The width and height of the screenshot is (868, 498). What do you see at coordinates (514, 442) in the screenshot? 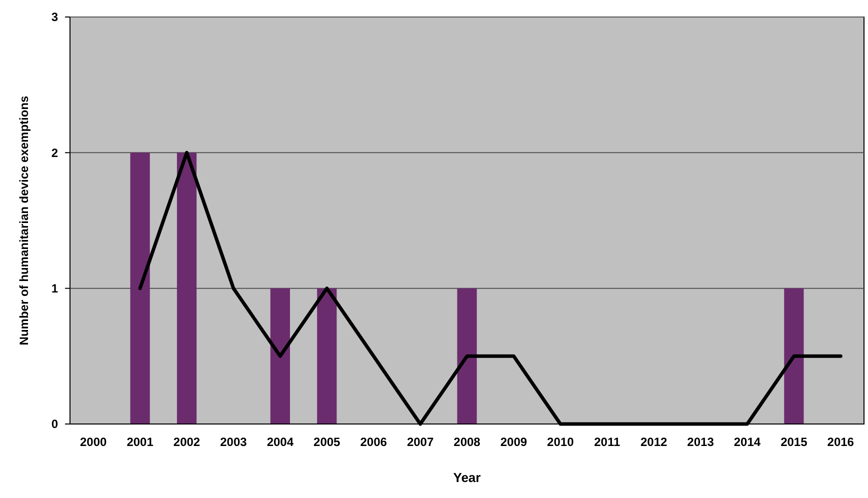
I see `x-tick-label: 2009` at bounding box center [514, 442].